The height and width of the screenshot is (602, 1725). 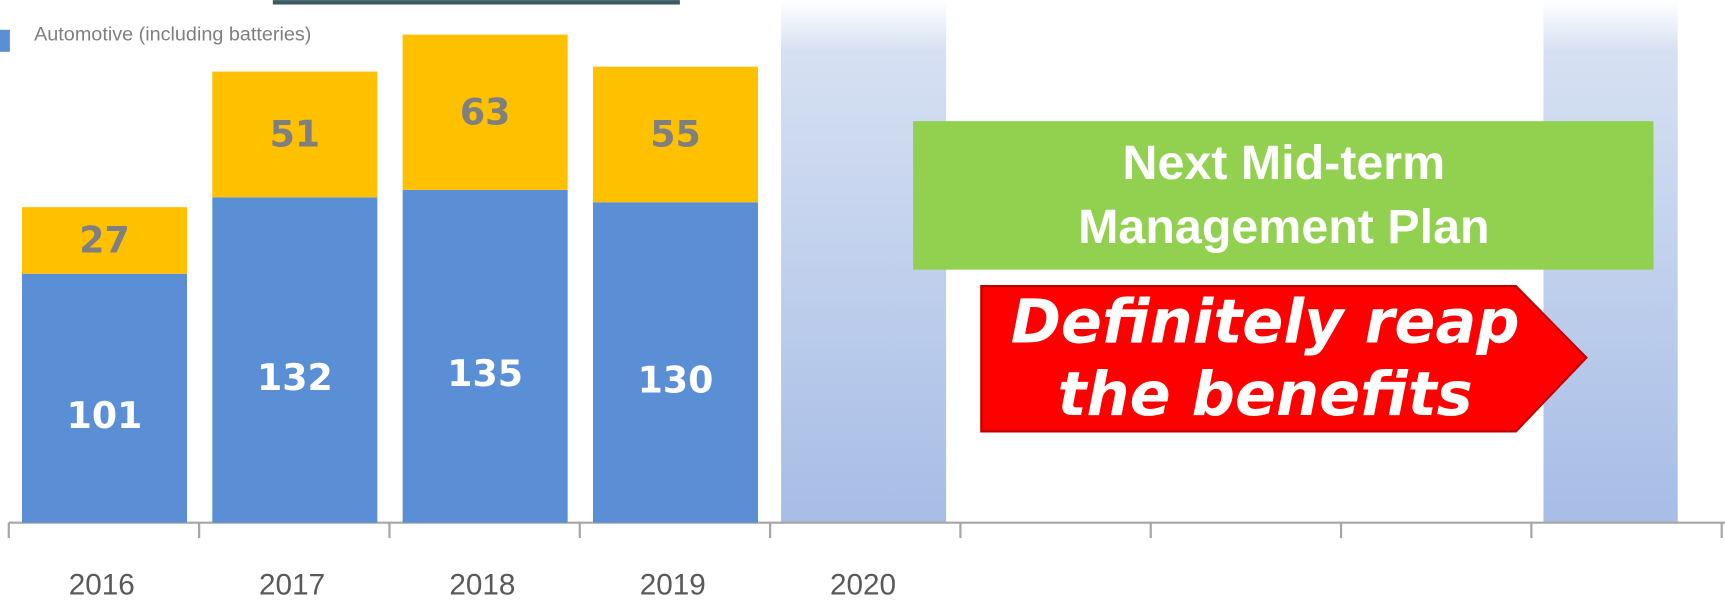 I want to click on data-label: 101, so click(x=105, y=415).